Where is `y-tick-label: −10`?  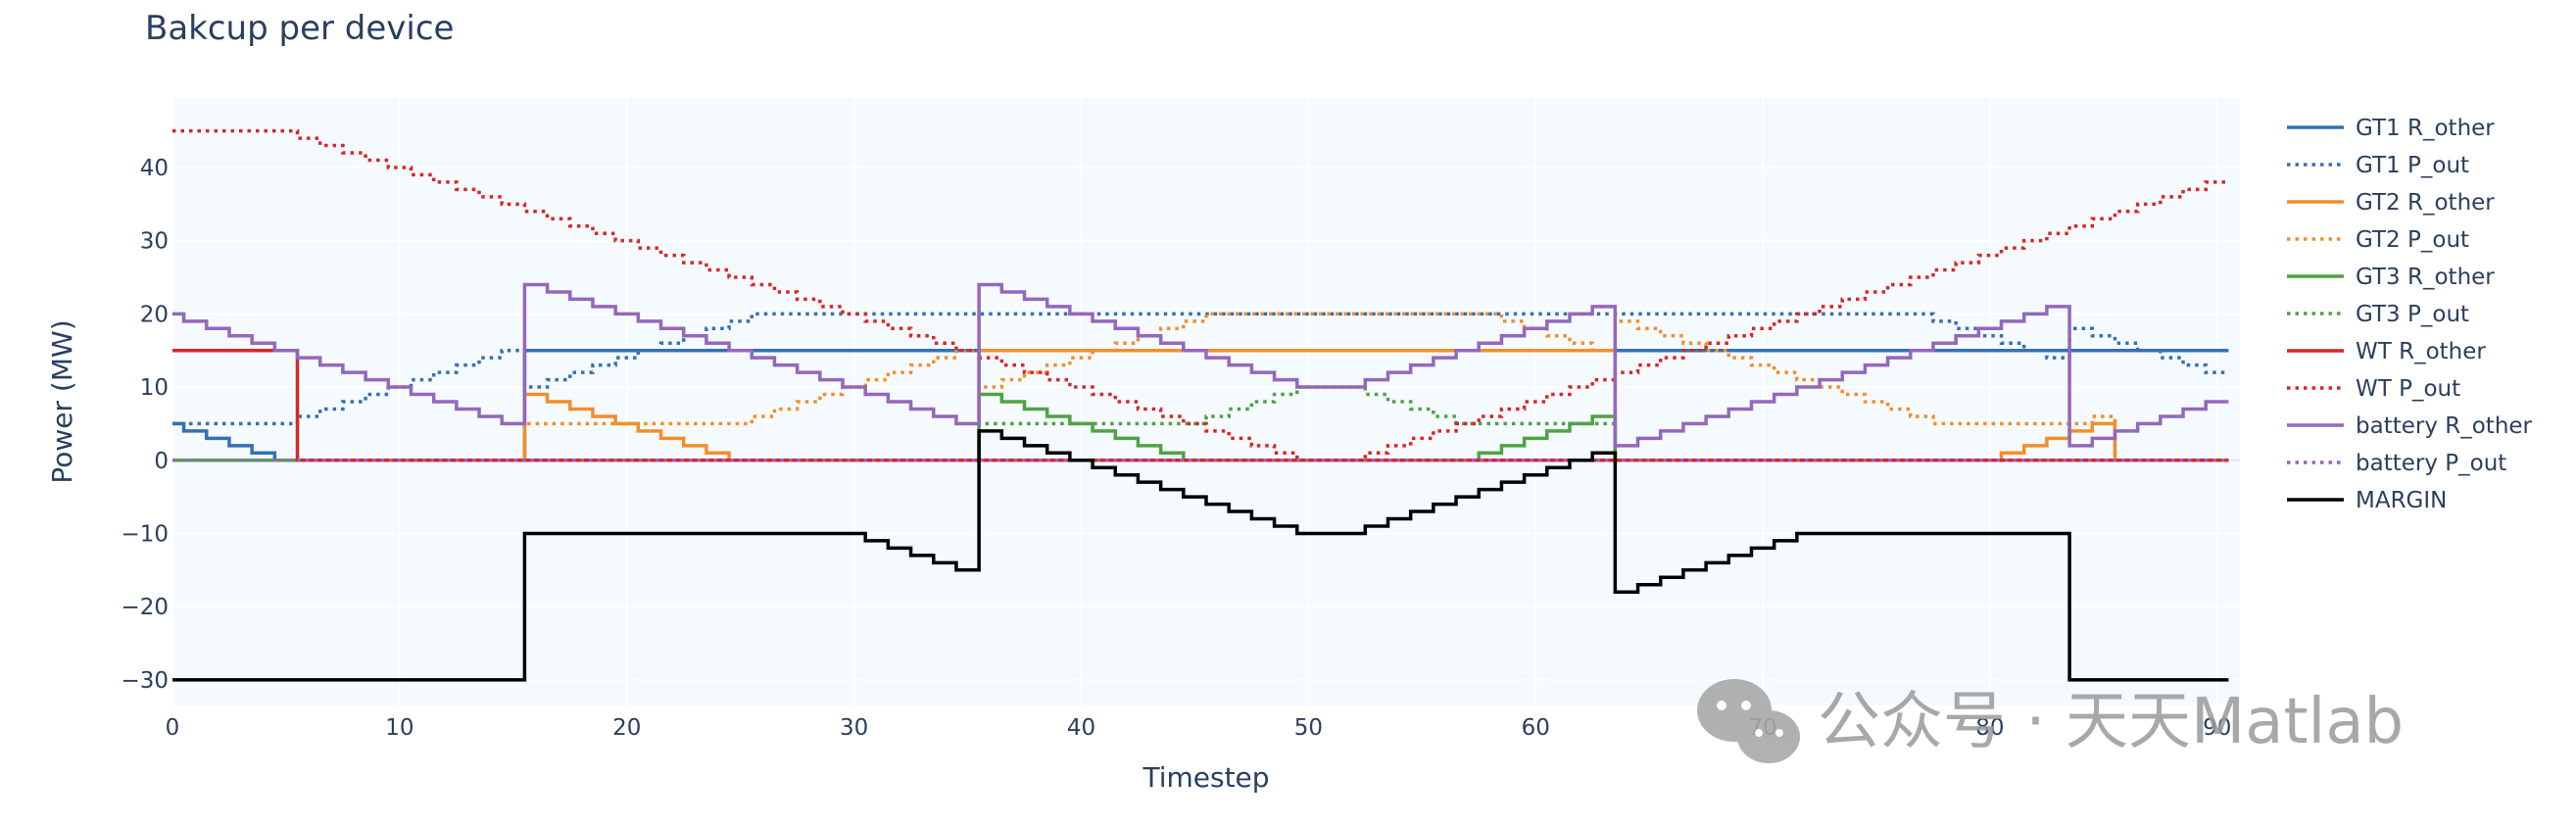 y-tick-label: −10 is located at coordinates (145, 534).